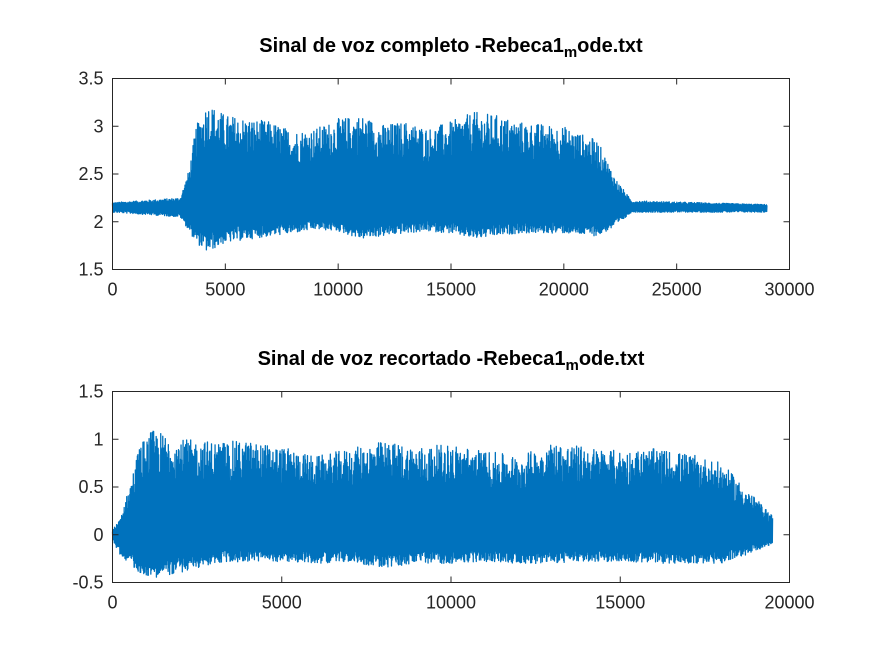 The height and width of the screenshot is (654, 872). Describe the element at coordinates (98, 439) in the screenshot. I see `y-tick-label: 1` at that location.